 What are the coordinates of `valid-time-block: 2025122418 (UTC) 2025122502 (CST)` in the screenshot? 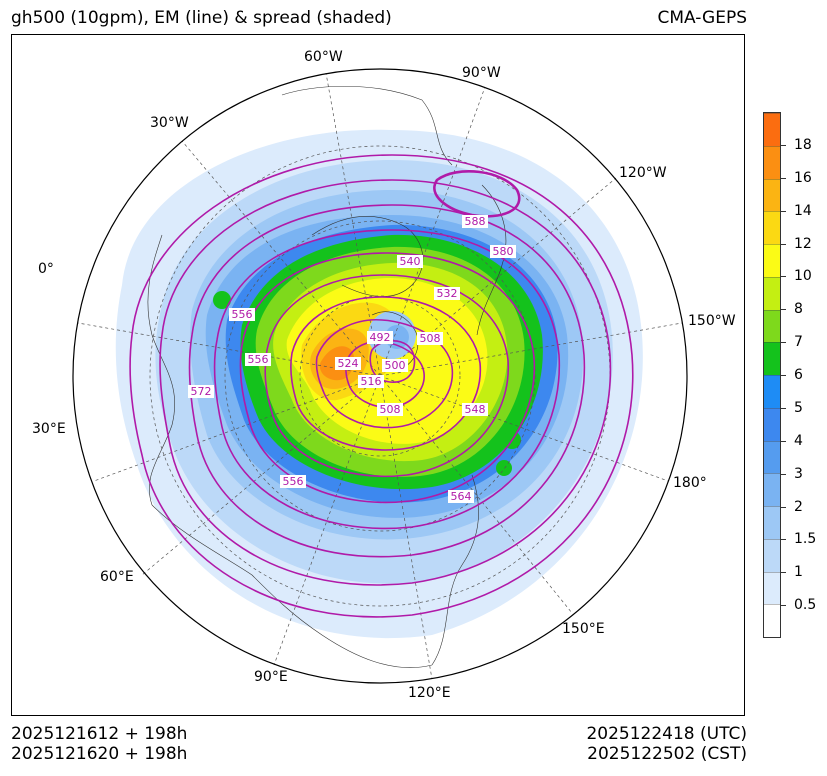 It's located at (666, 744).